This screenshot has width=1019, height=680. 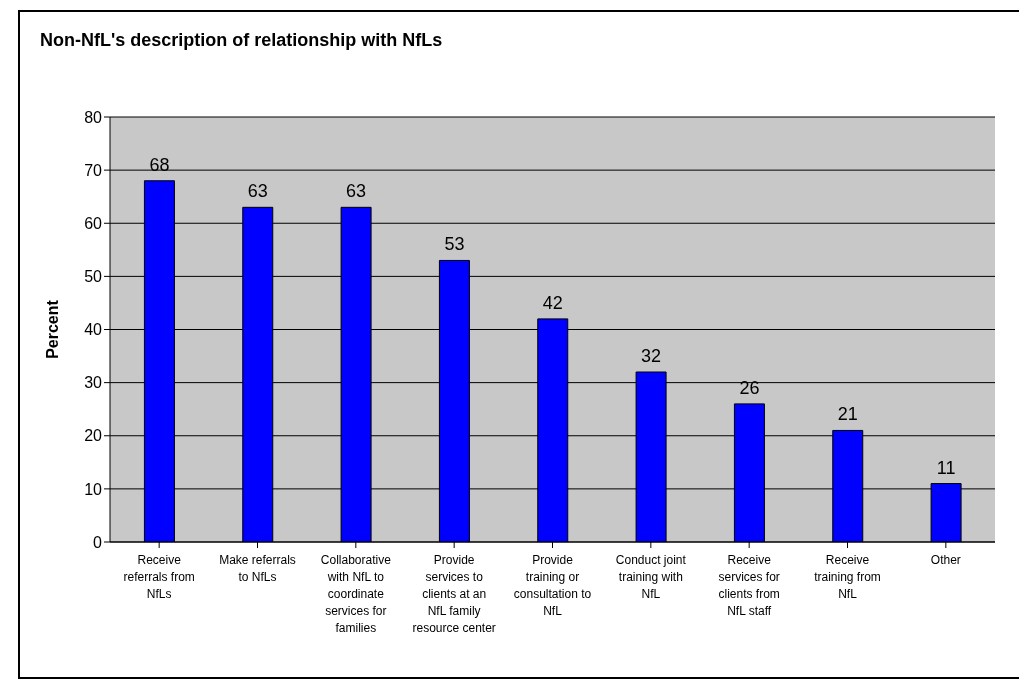 What do you see at coordinates (454, 594) in the screenshot?
I see `x-tick-label: Provide services to clients at an NfL family resource center` at bounding box center [454, 594].